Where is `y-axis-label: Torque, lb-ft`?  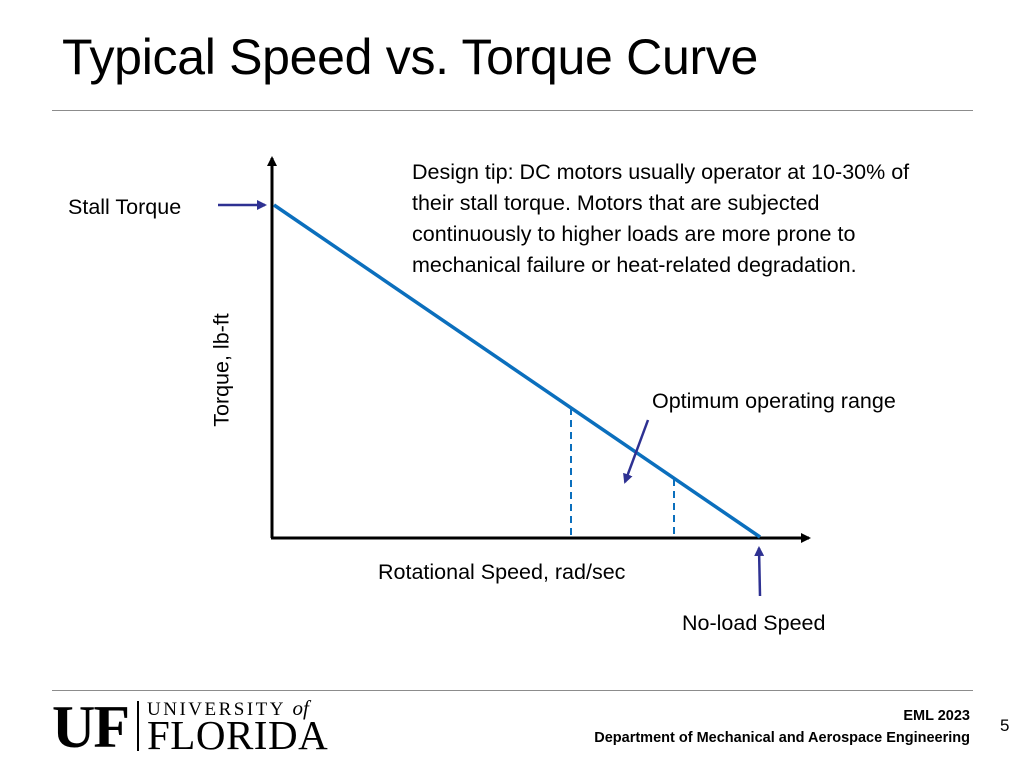 y-axis-label: Torque, lb-ft is located at coordinates (221, 370).